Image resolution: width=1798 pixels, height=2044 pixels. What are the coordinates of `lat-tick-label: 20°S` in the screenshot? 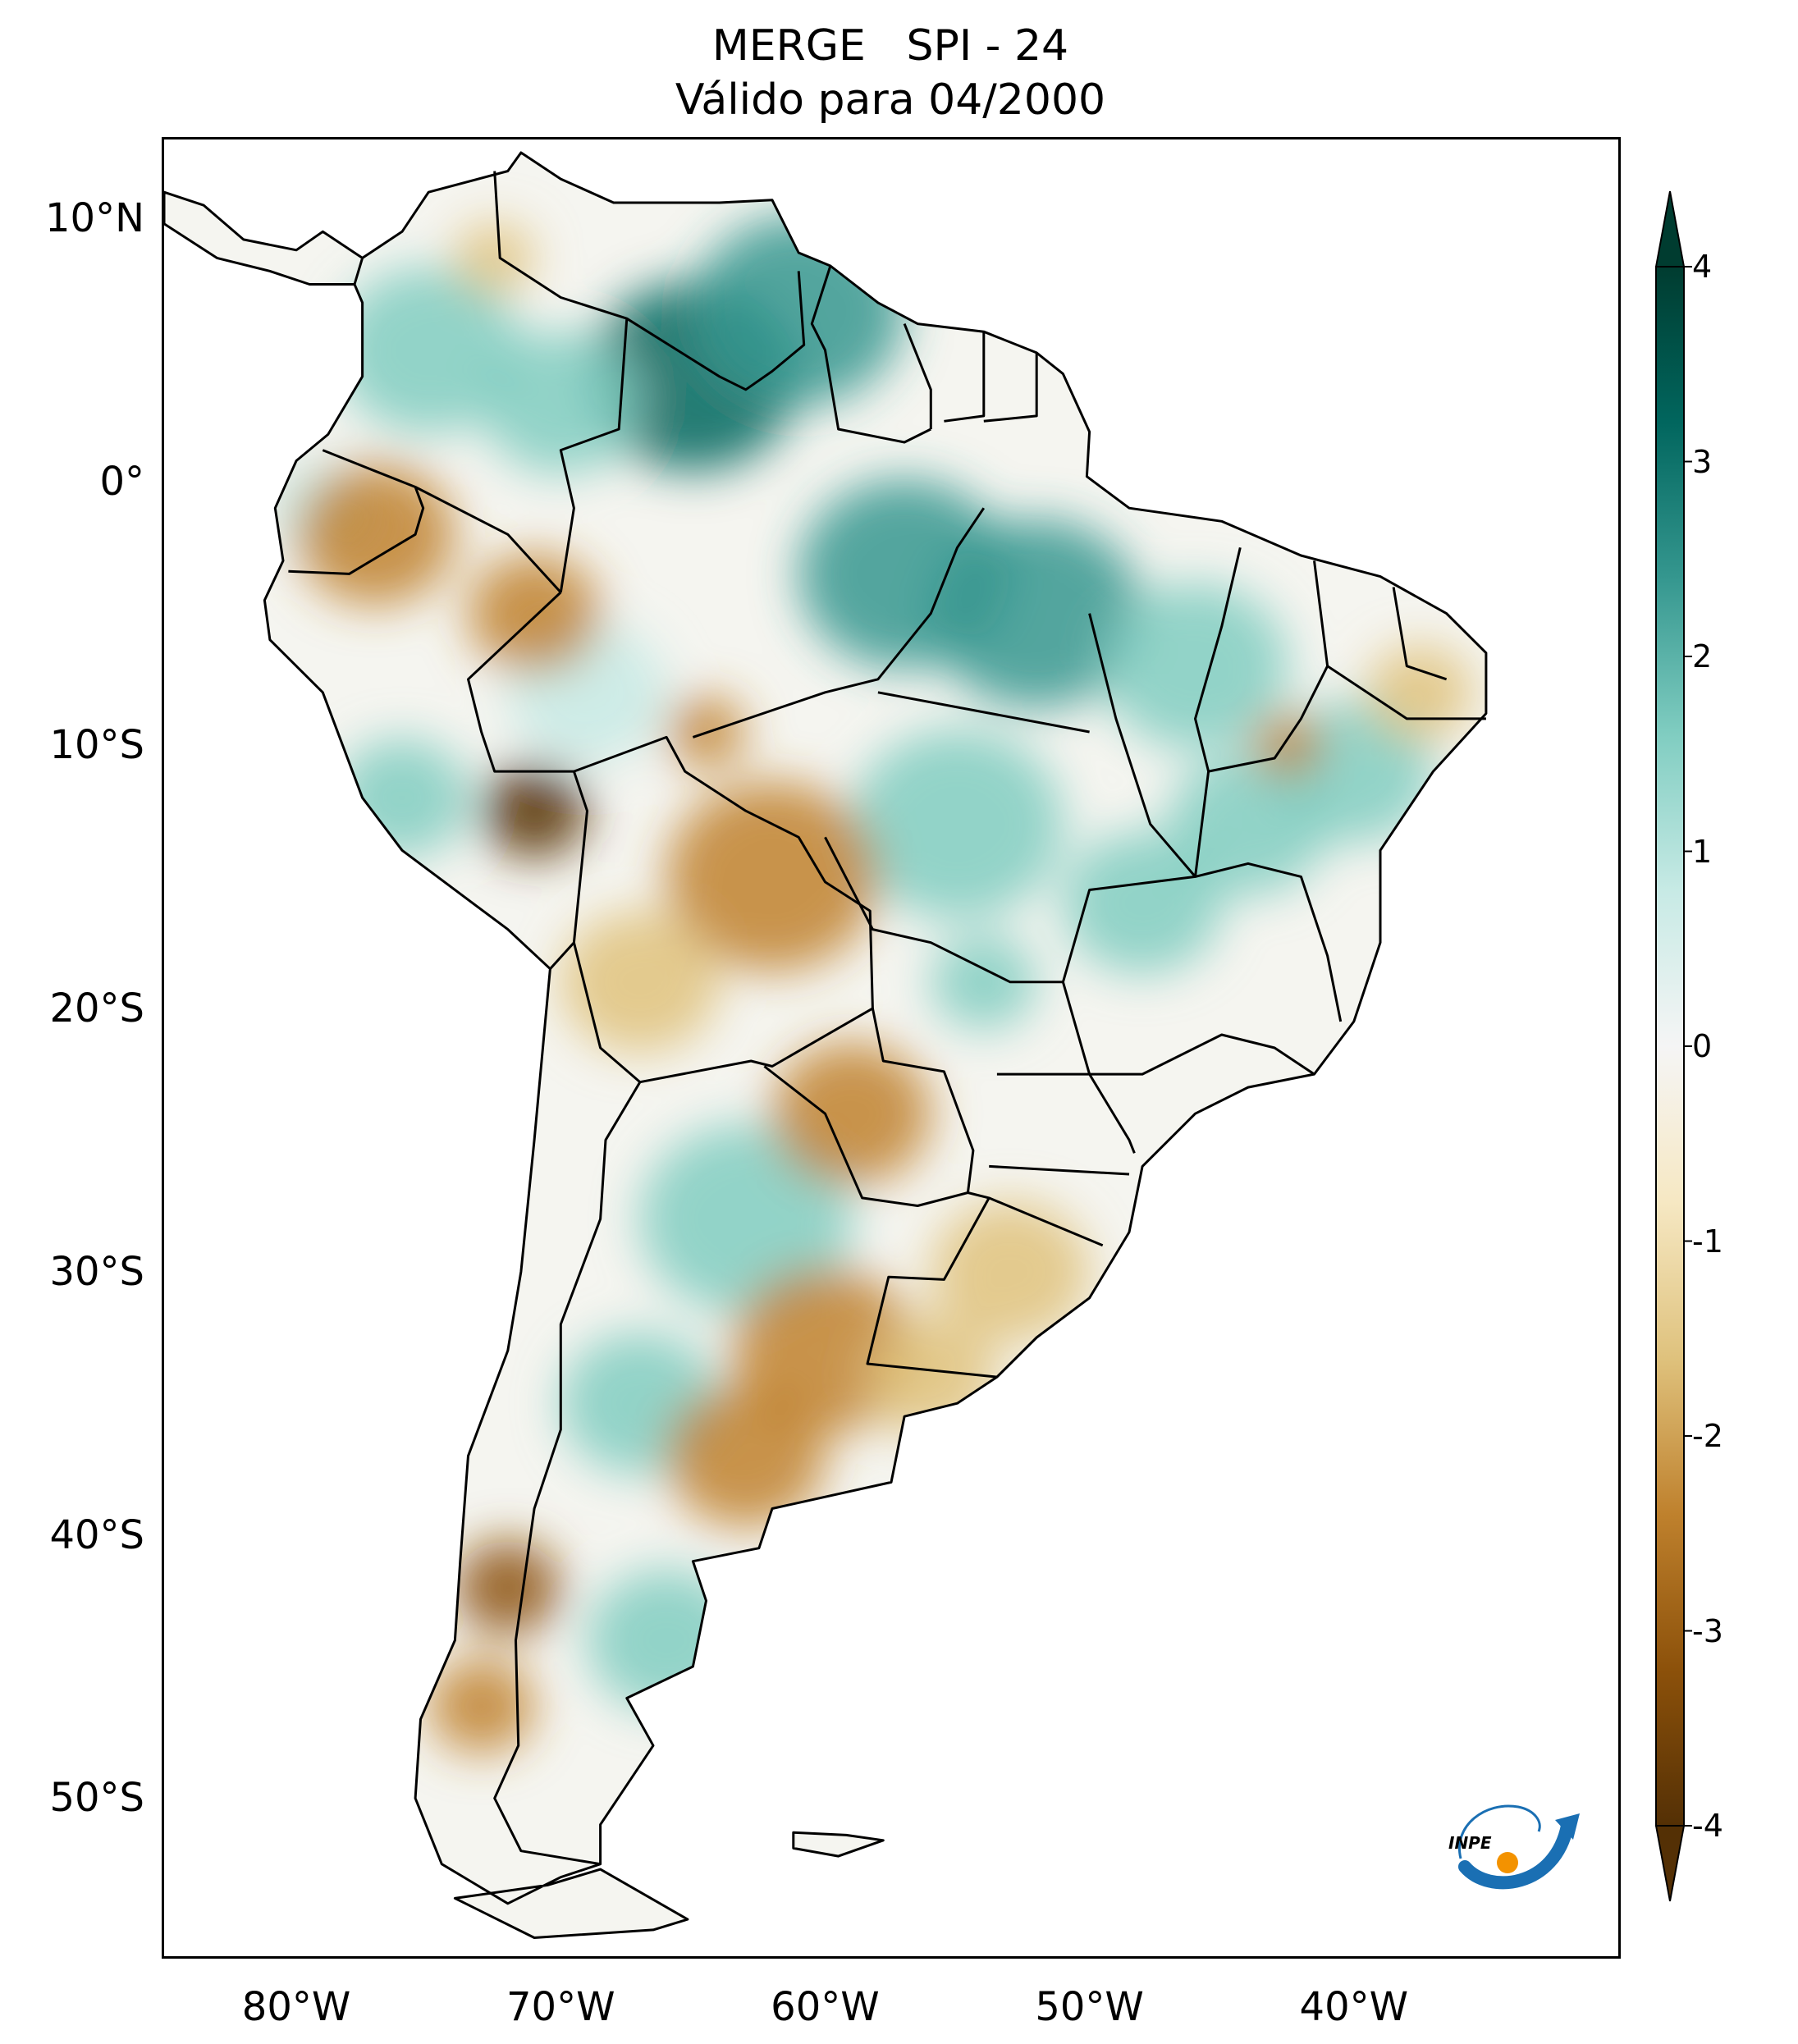 It's located at (96, 1008).